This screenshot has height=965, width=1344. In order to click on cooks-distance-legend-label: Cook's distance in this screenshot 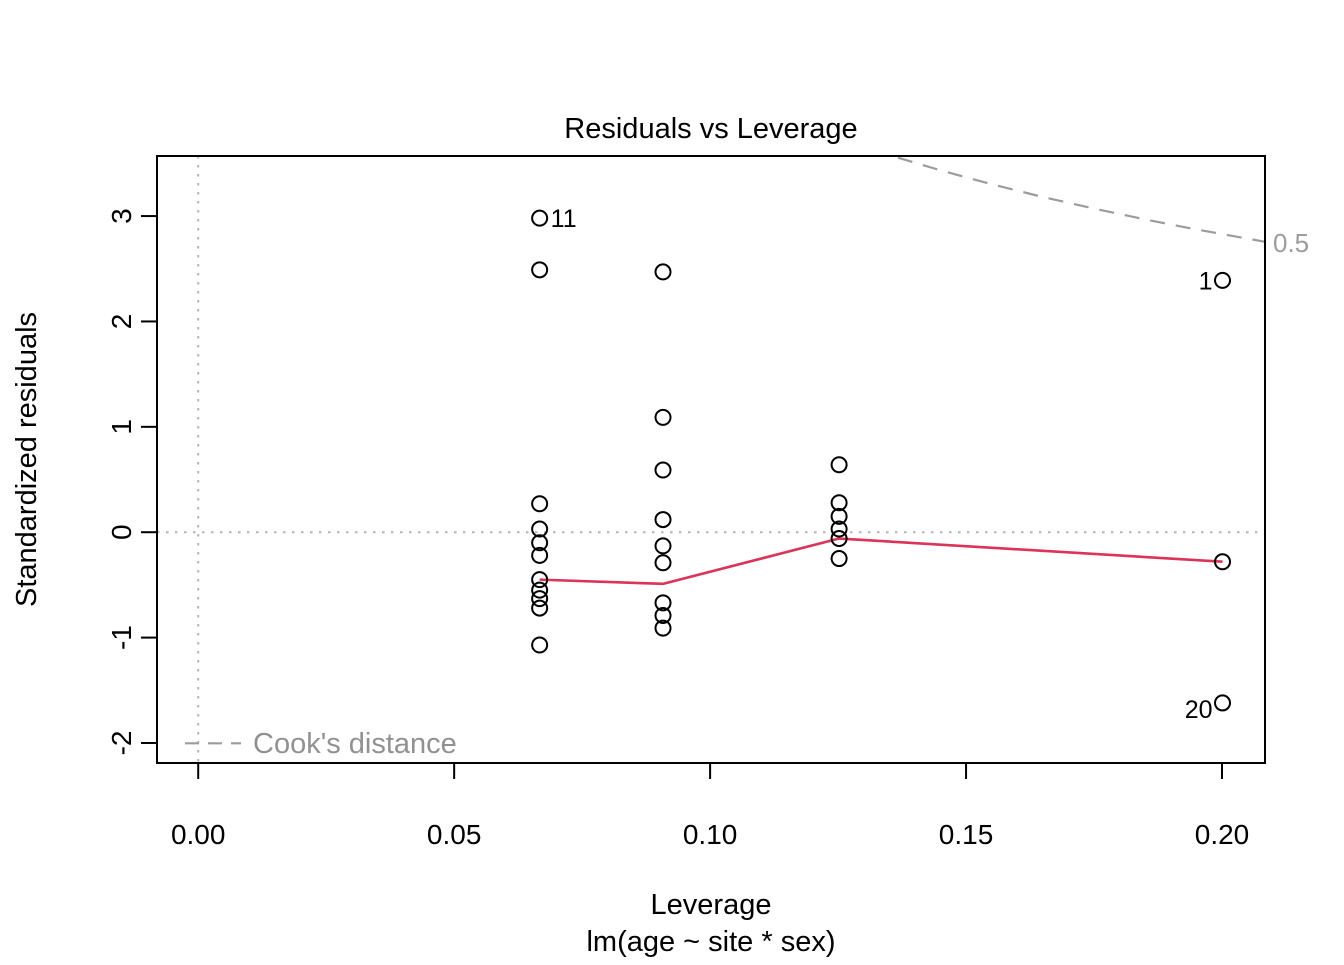, I will do `click(355, 744)`.